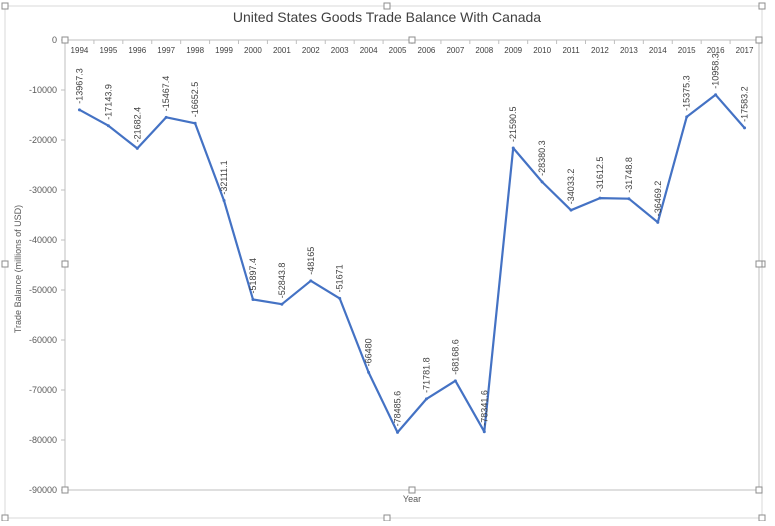  What do you see at coordinates (311, 50) in the screenshot?
I see `x-tick-label: 2002` at bounding box center [311, 50].